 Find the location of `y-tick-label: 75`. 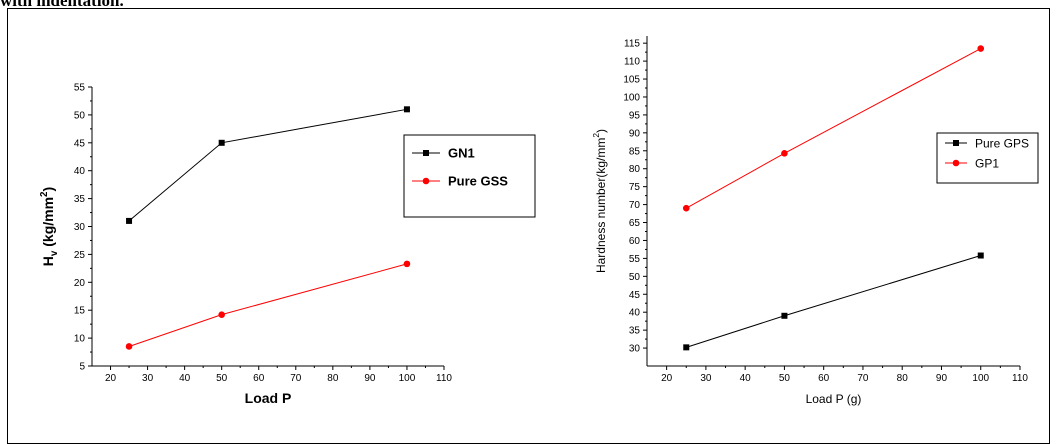

y-tick-label: 75 is located at coordinates (635, 187).